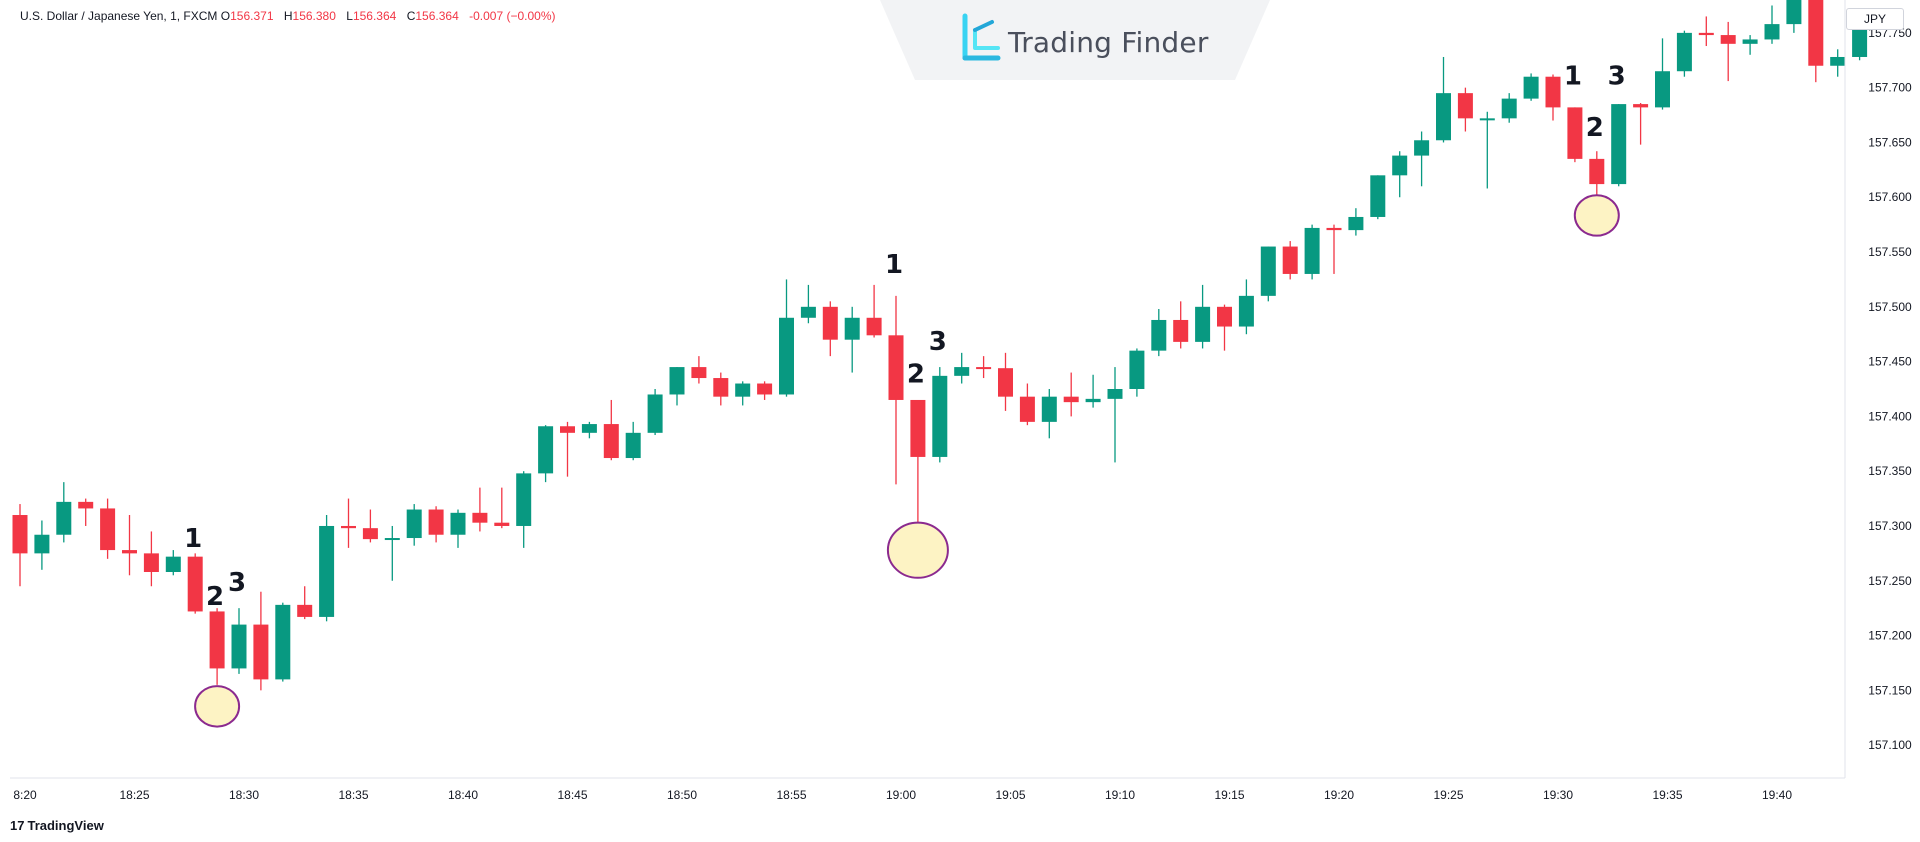 This screenshot has width=1920, height=842. Describe the element at coordinates (1617, 77) in the screenshot. I see `candle-sequence-label: 3` at that location.